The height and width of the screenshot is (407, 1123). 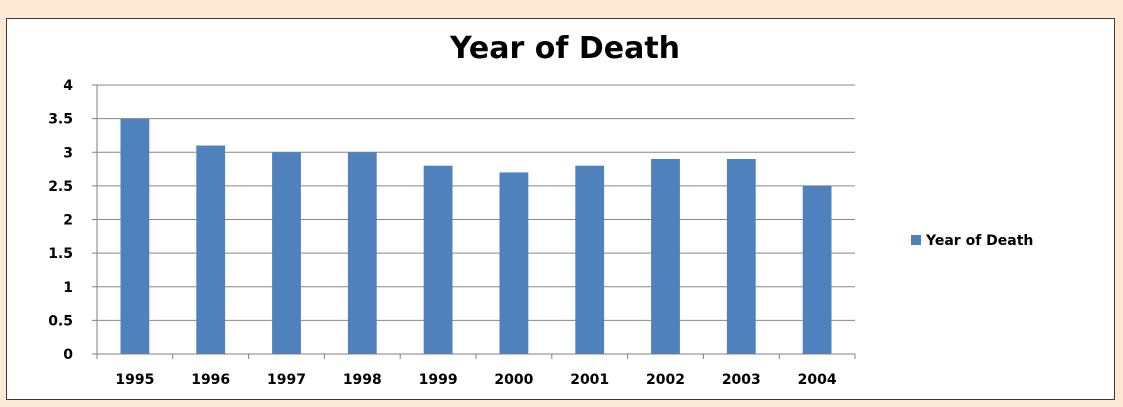 What do you see at coordinates (564, 48) in the screenshot?
I see `chart-title: Year of Death` at bounding box center [564, 48].